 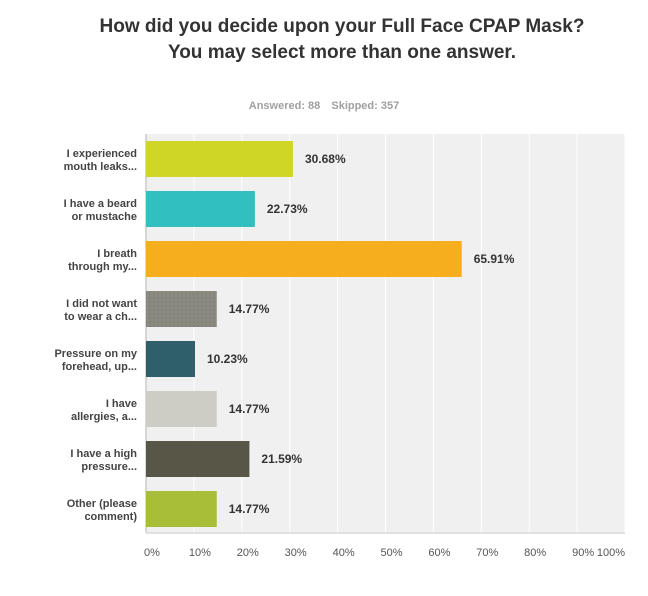 I want to click on x-tick-label: 50%, so click(x=391, y=553).